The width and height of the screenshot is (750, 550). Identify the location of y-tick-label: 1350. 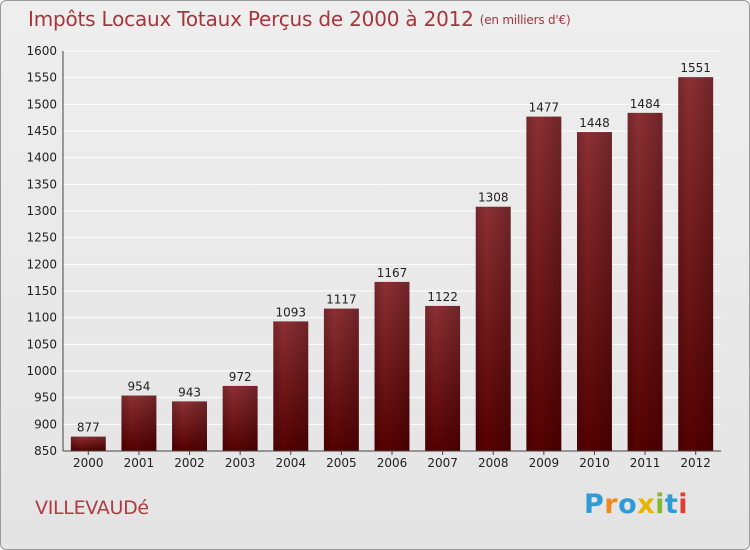
(41, 184).